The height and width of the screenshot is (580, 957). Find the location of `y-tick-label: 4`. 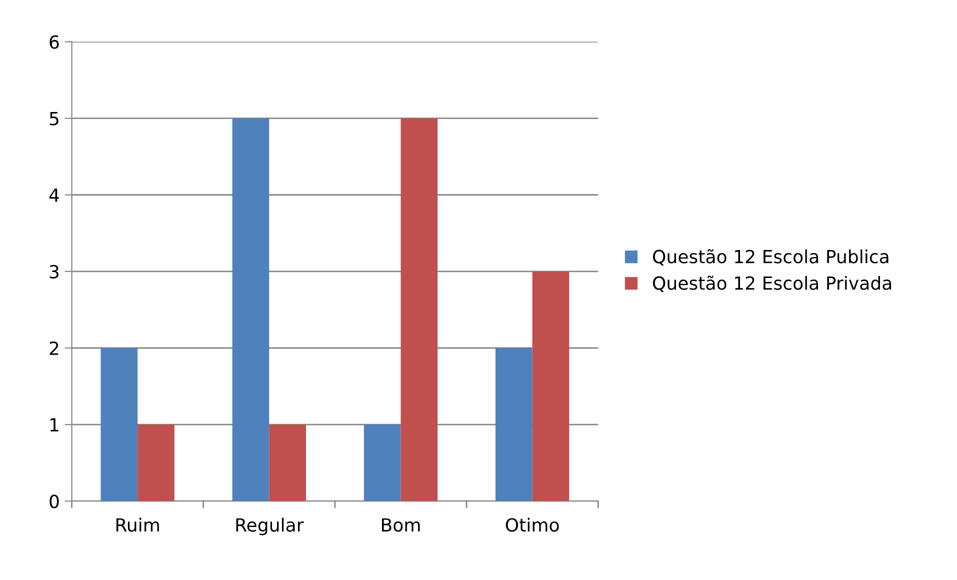

y-tick-label: 4 is located at coordinates (54, 195).